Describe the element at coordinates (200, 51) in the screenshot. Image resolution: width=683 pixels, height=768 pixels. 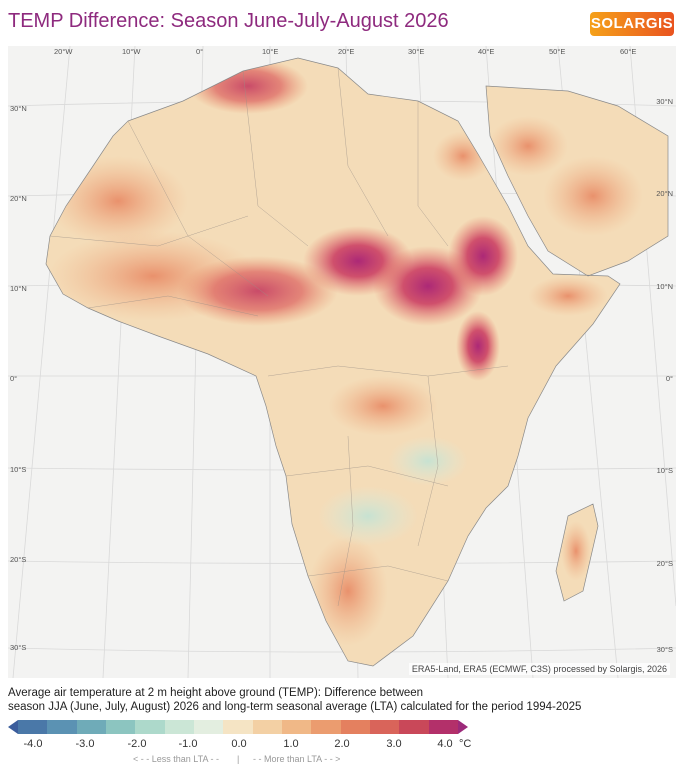
I see `lon-label: 0°` at that location.